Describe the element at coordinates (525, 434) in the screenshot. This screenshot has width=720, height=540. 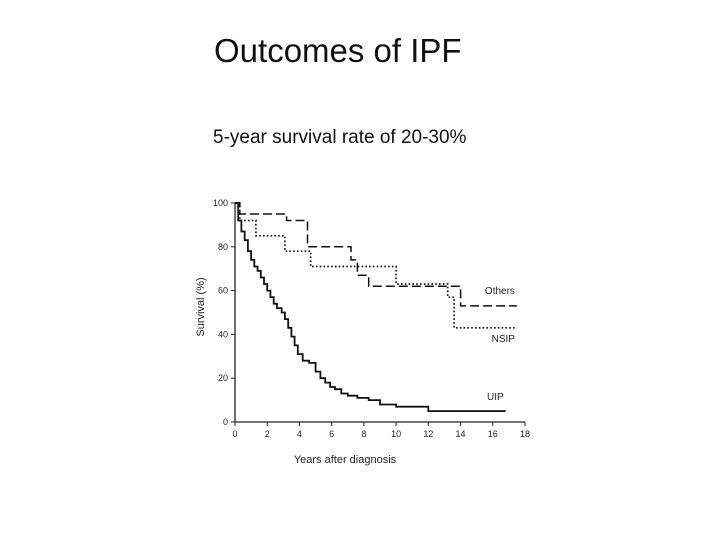
I see `x-tick-label: 18` at that location.